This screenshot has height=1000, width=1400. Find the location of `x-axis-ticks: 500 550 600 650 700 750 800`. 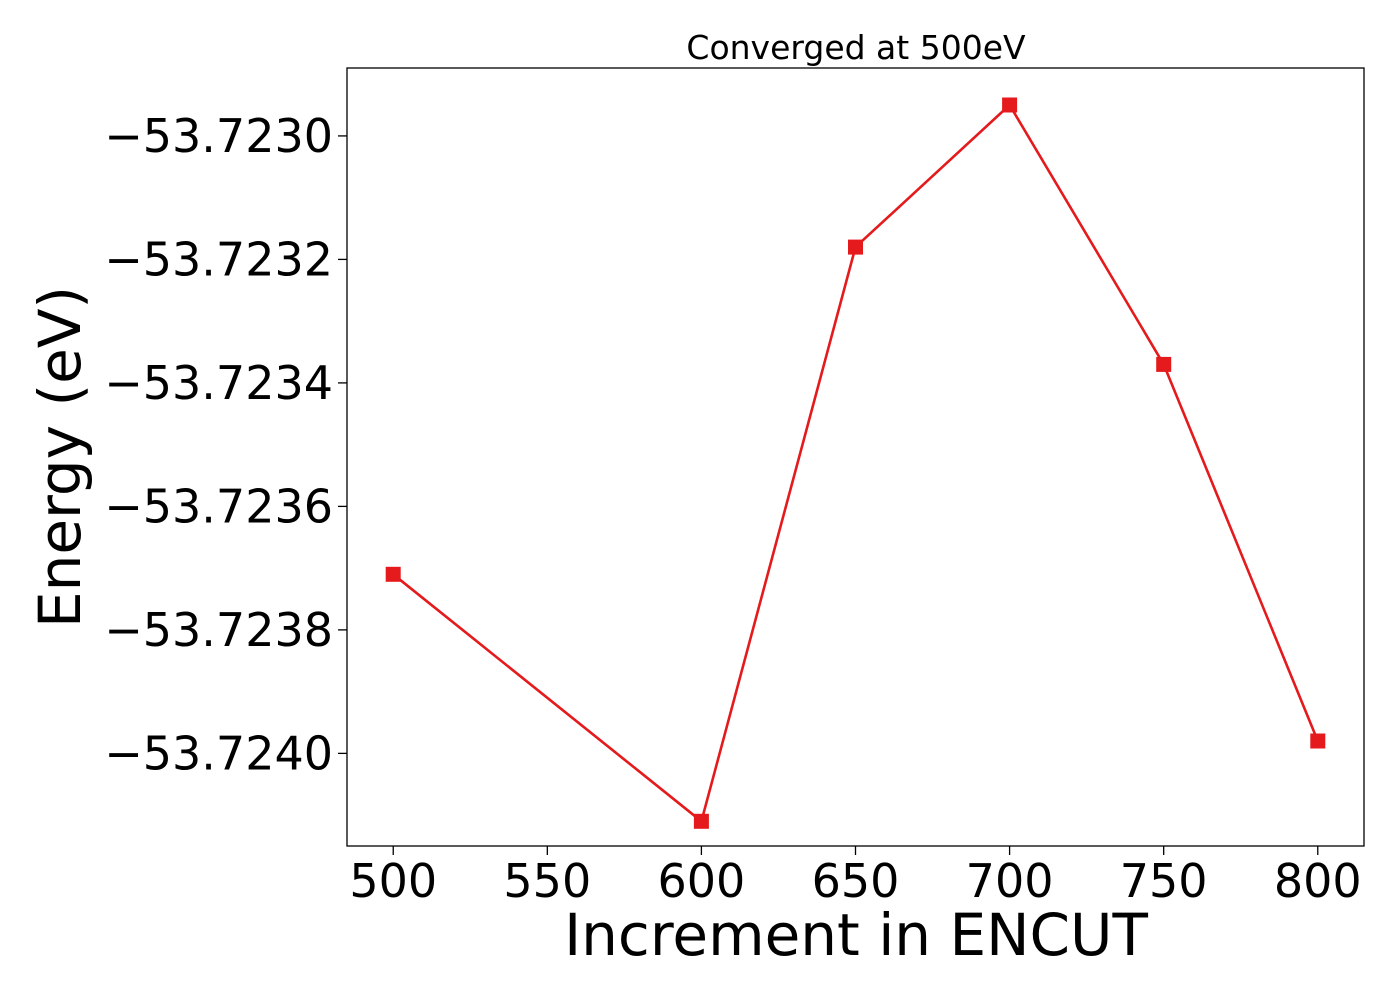

x-axis-ticks: 500 550 600 650 700 750 800 is located at coordinates (855, 877).